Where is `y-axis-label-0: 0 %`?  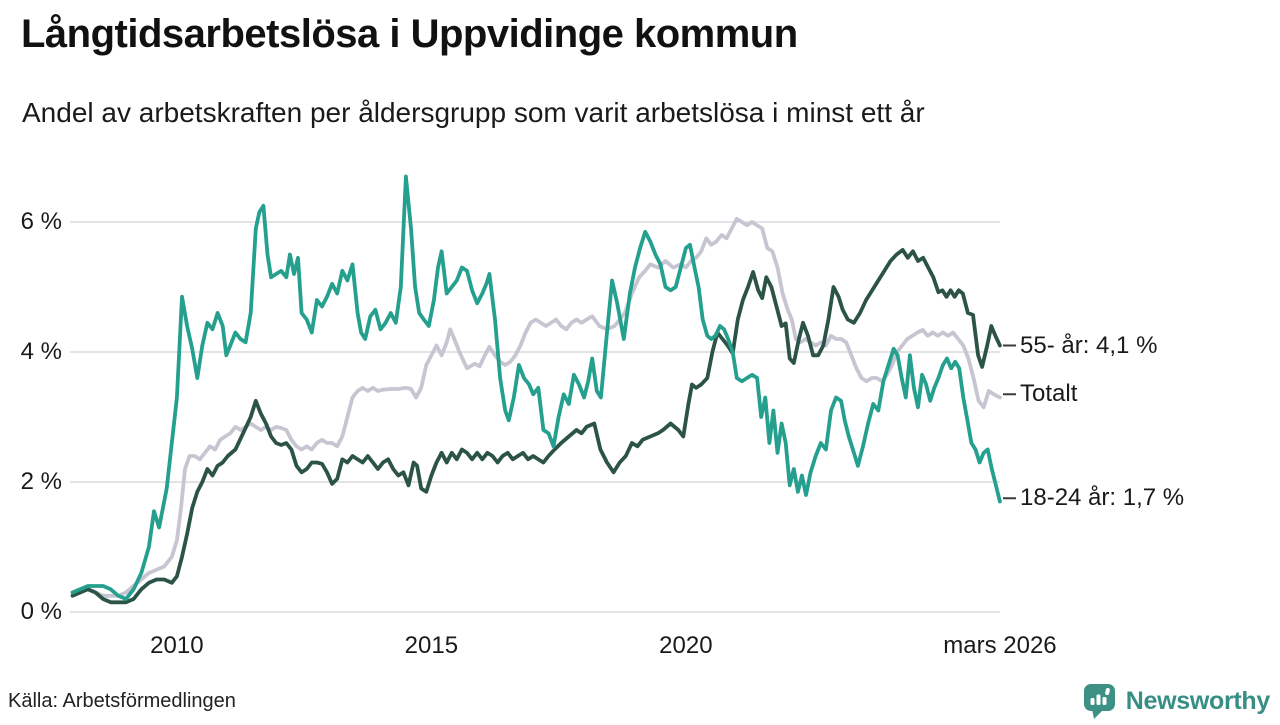 y-axis-label-0: 0 % is located at coordinates (41, 611).